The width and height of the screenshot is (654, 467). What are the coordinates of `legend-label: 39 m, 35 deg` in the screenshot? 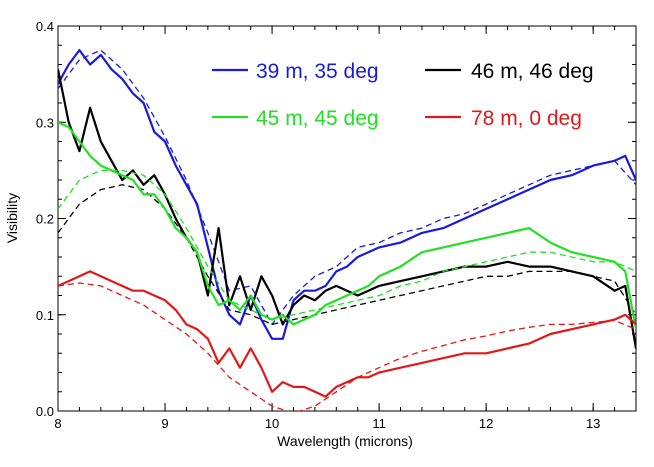 It's located at (317, 71).